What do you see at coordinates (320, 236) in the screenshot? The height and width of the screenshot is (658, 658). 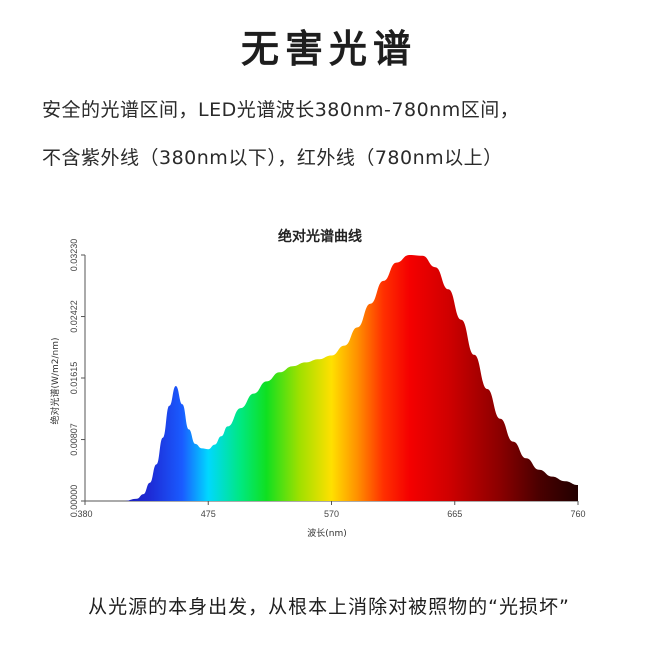 I see `chart-title: 绝对光谱曲线` at bounding box center [320, 236].